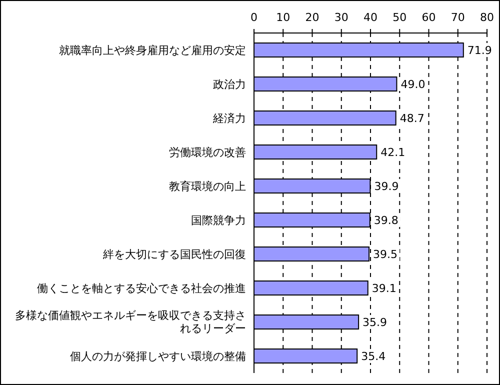  I want to click on data-label: 49.0, so click(413, 84).